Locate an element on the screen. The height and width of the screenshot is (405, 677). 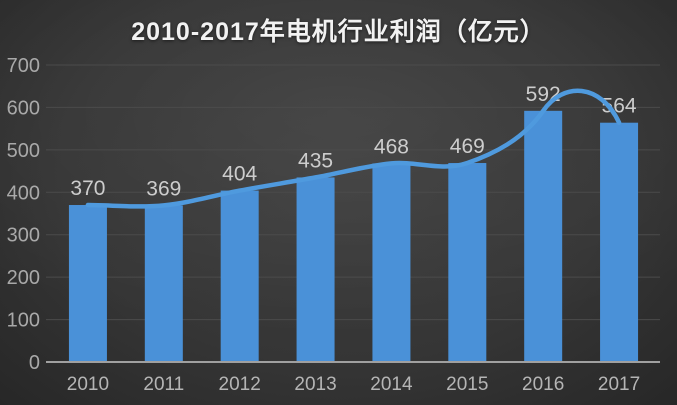
bar-2011 is located at coordinates (163, 283).